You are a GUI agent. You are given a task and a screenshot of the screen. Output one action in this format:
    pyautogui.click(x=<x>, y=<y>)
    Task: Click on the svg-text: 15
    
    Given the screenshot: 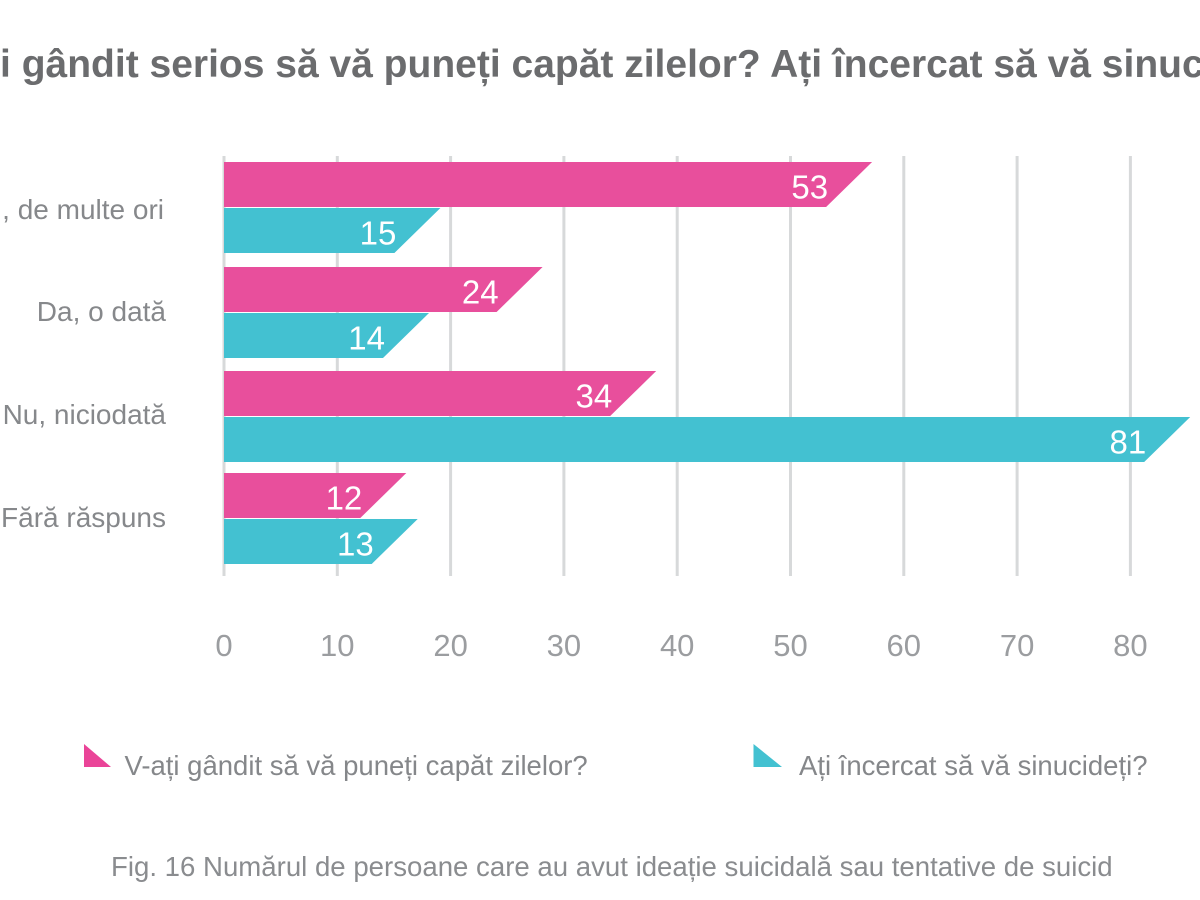 What is the action you would take?
    pyautogui.click(x=378, y=233)
    